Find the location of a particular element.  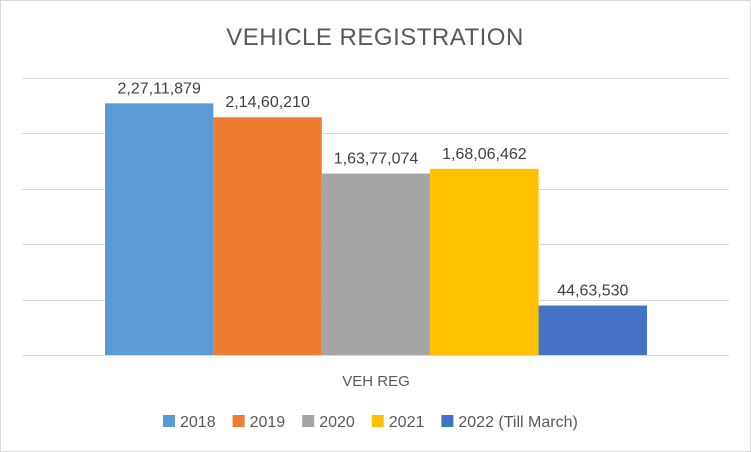

bar-2019 is located at coordinates (267, 236).